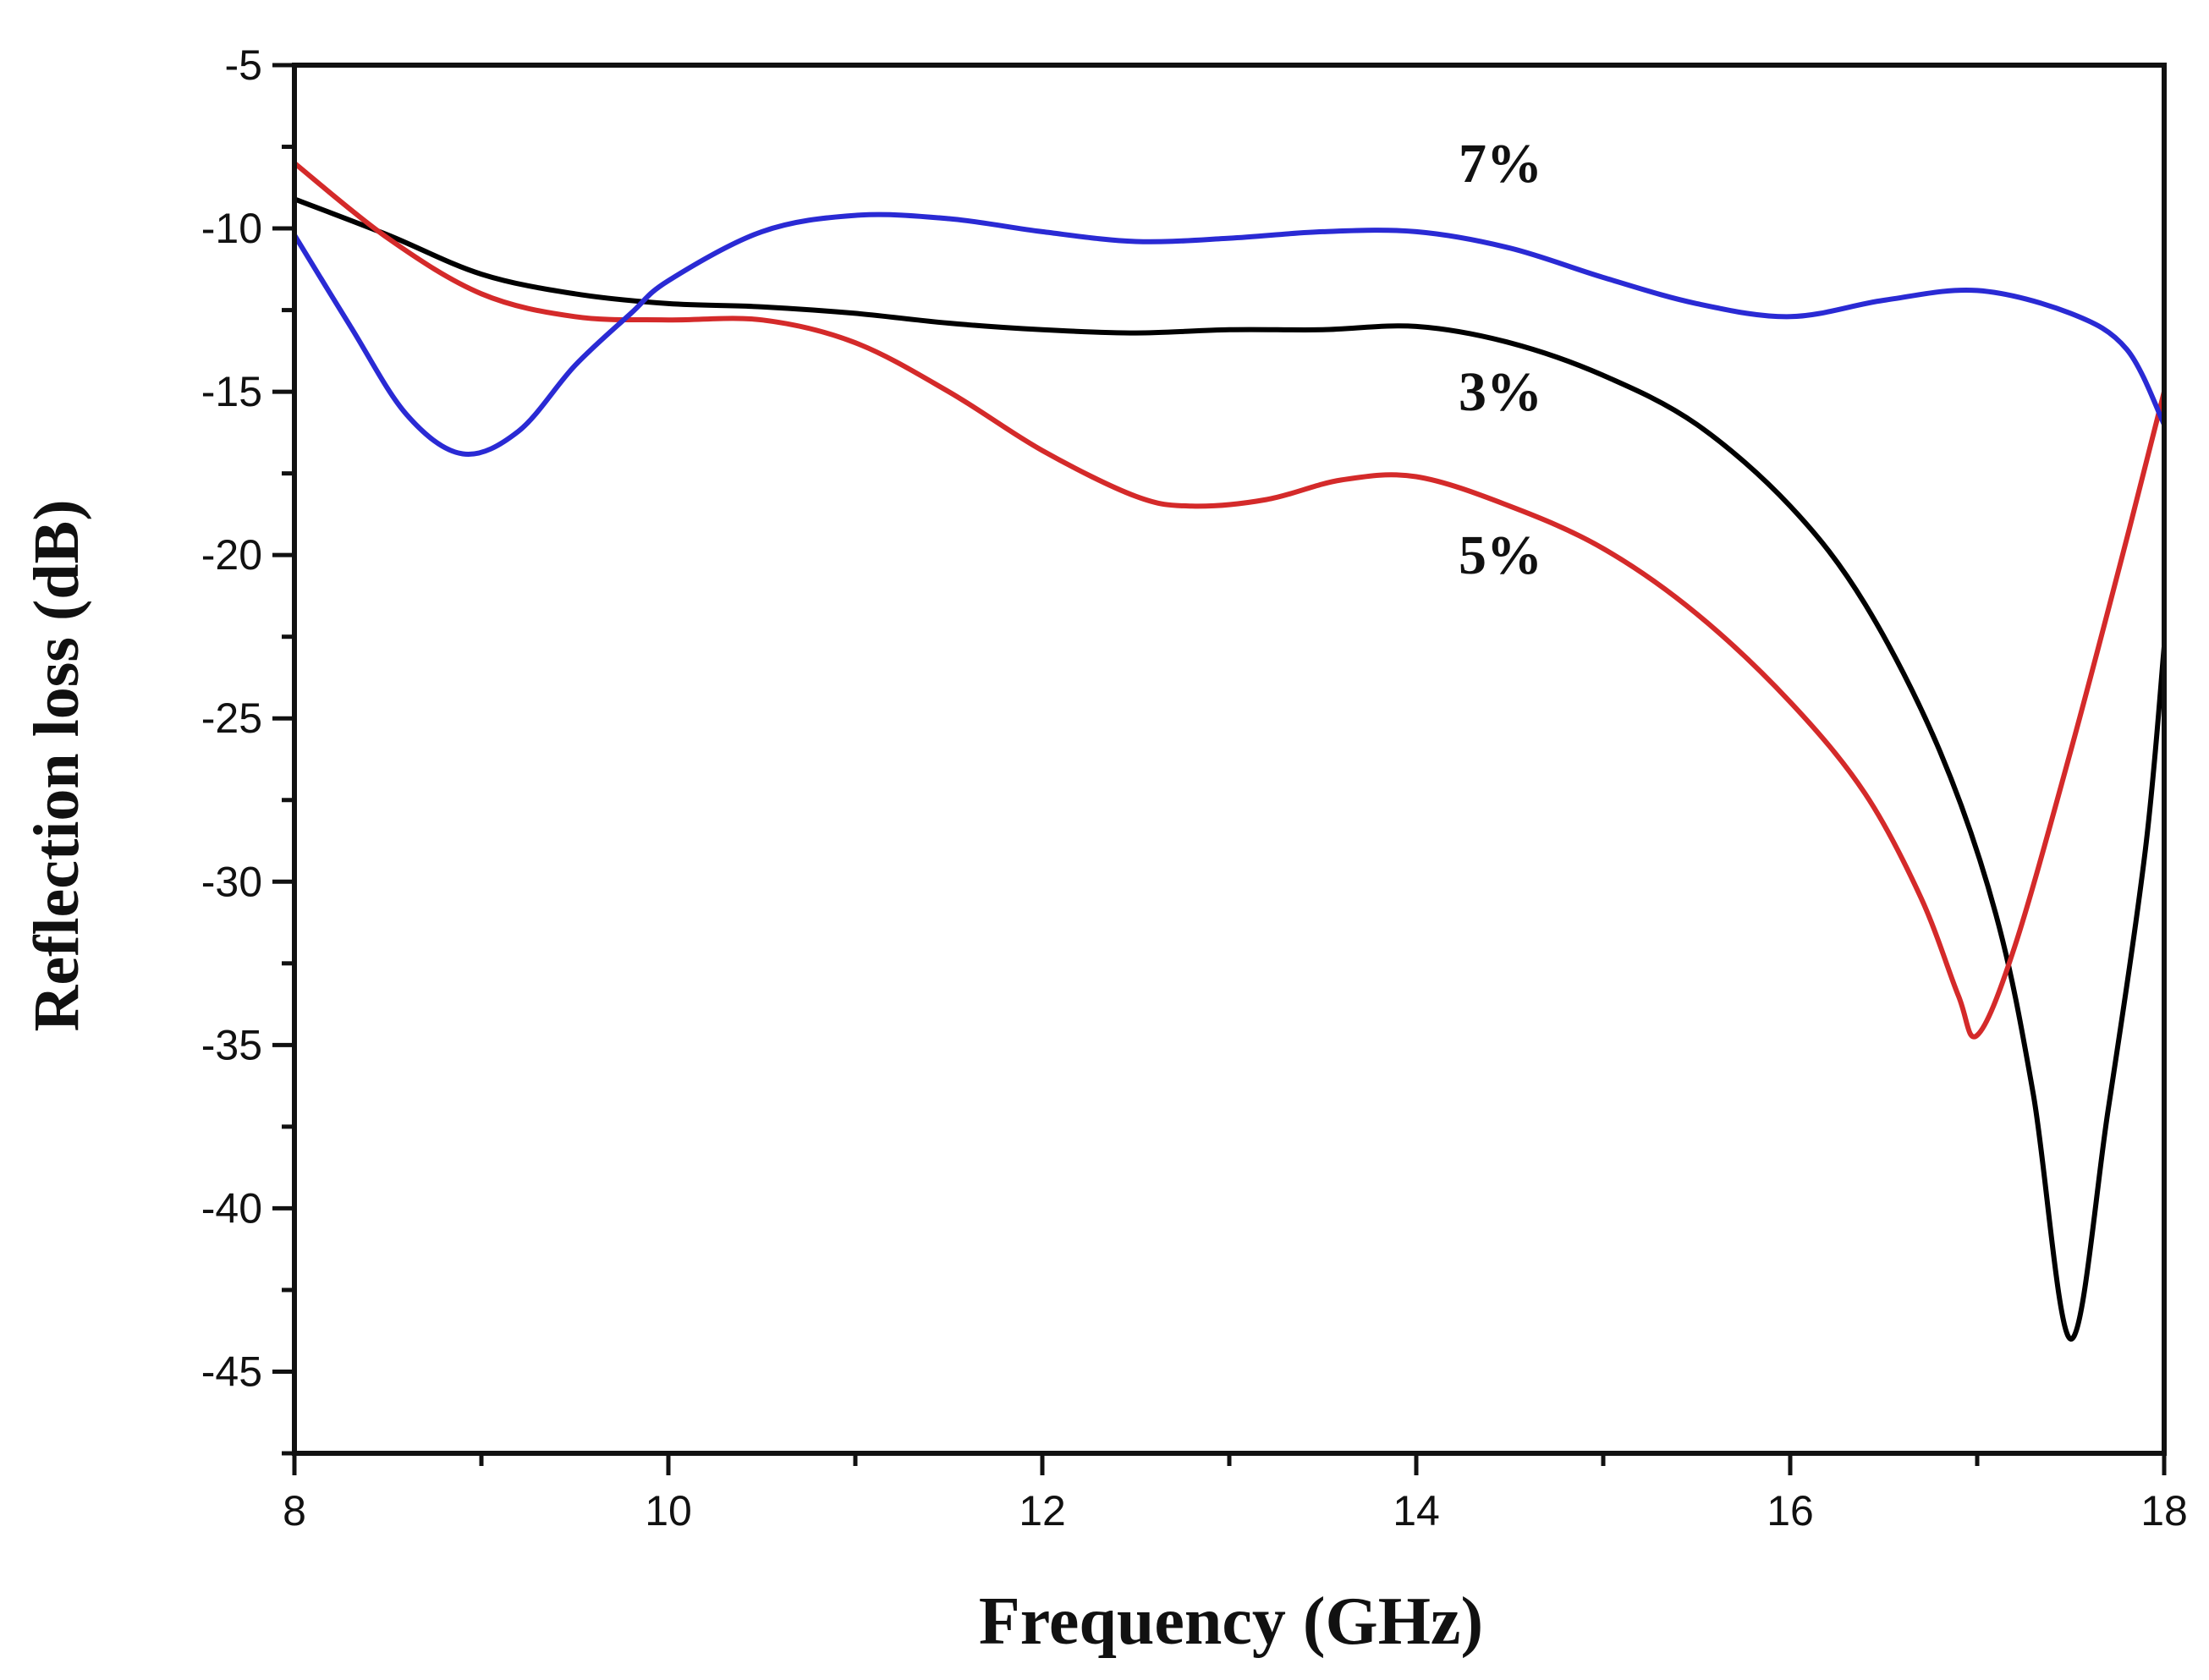 The height and width of the screenshot is (1680, 2209). Describe the element at coordinates (231, 718) in the screenshot. I see `y-tick-label: -25` at that location.